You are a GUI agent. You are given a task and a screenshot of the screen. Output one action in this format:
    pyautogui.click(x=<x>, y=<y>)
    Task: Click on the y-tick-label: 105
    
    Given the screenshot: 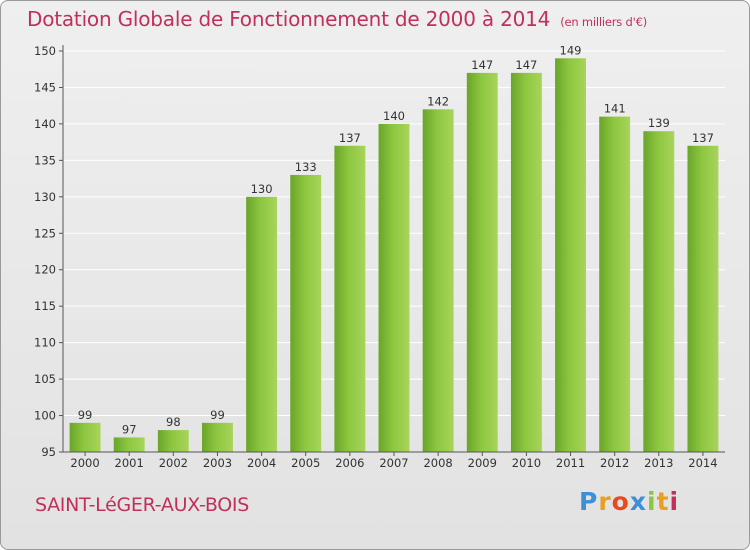 What is the action you would take?
    pyautogui.click(x=45, y=379)
    